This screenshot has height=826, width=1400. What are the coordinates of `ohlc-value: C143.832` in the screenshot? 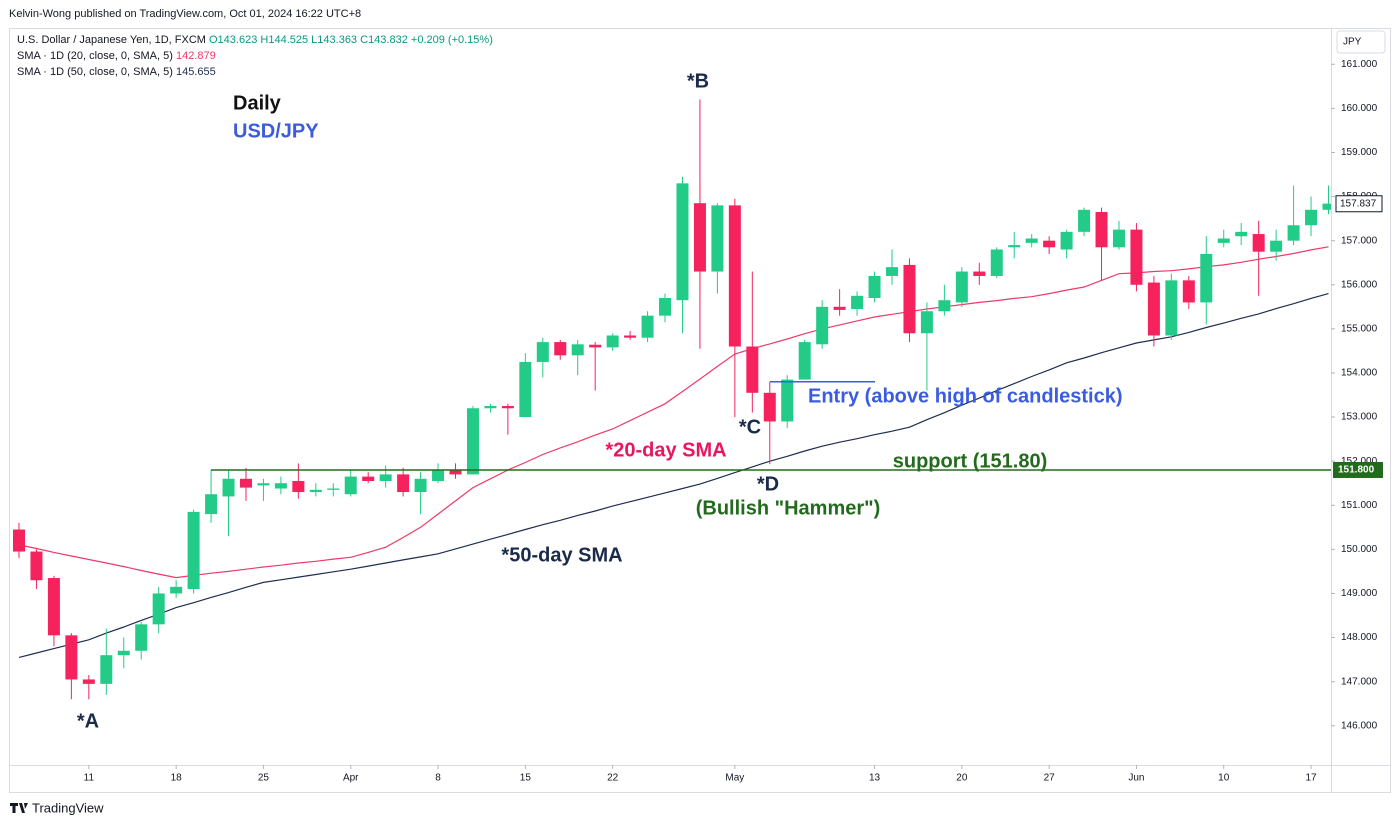 It's located at (384, 40).